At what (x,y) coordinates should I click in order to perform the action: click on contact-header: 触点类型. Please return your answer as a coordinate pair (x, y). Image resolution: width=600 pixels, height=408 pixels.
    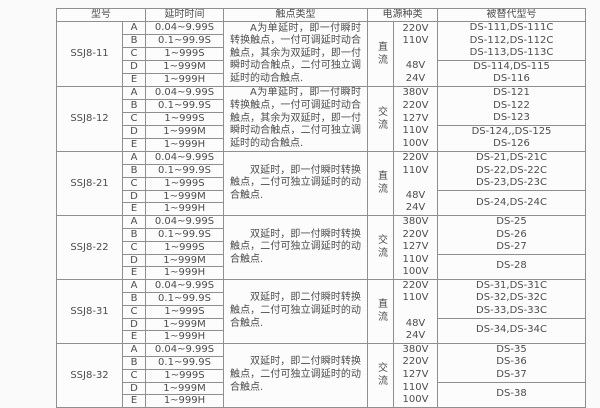
    Looking at the image, I should click on (295, 15).